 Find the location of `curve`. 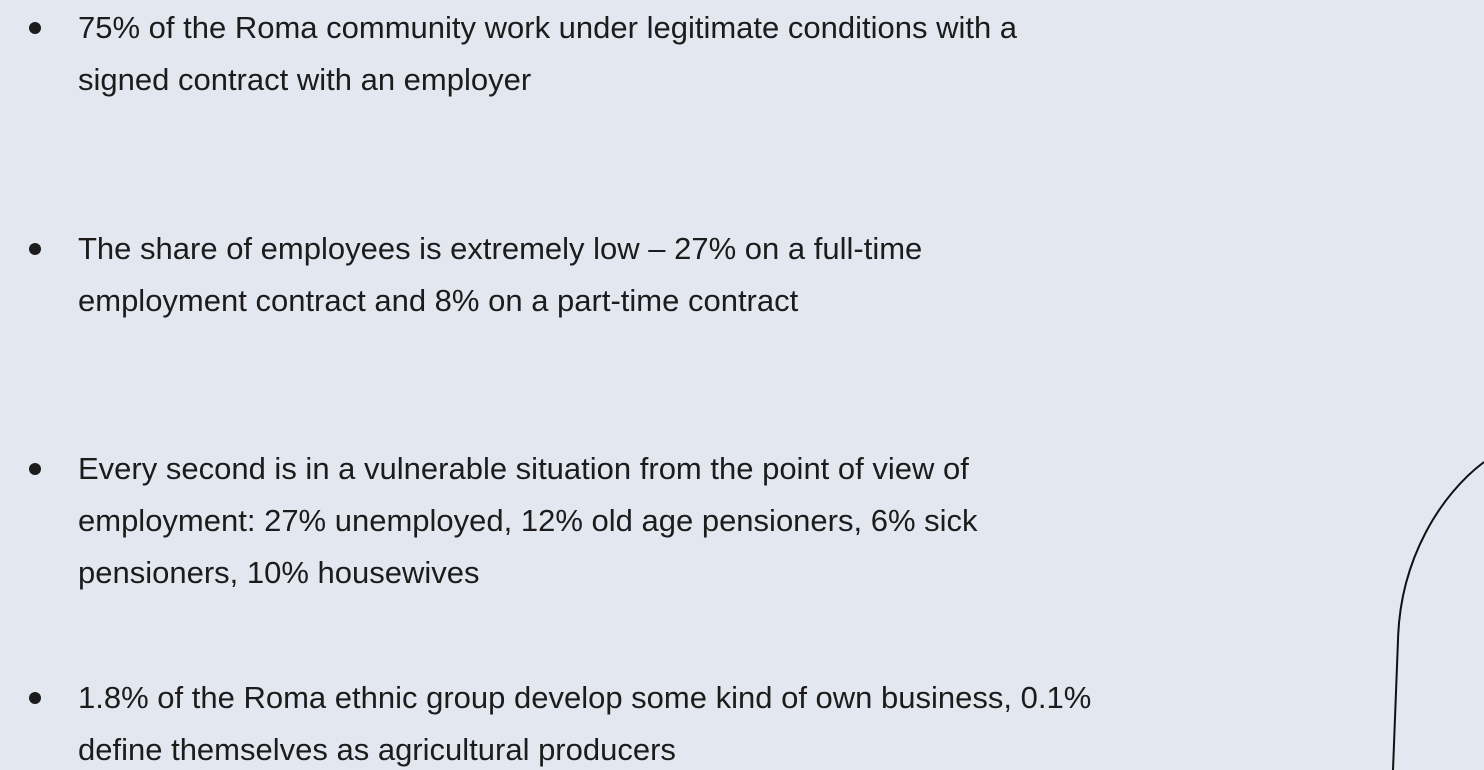

curve is located at coordinates (1438, 615).